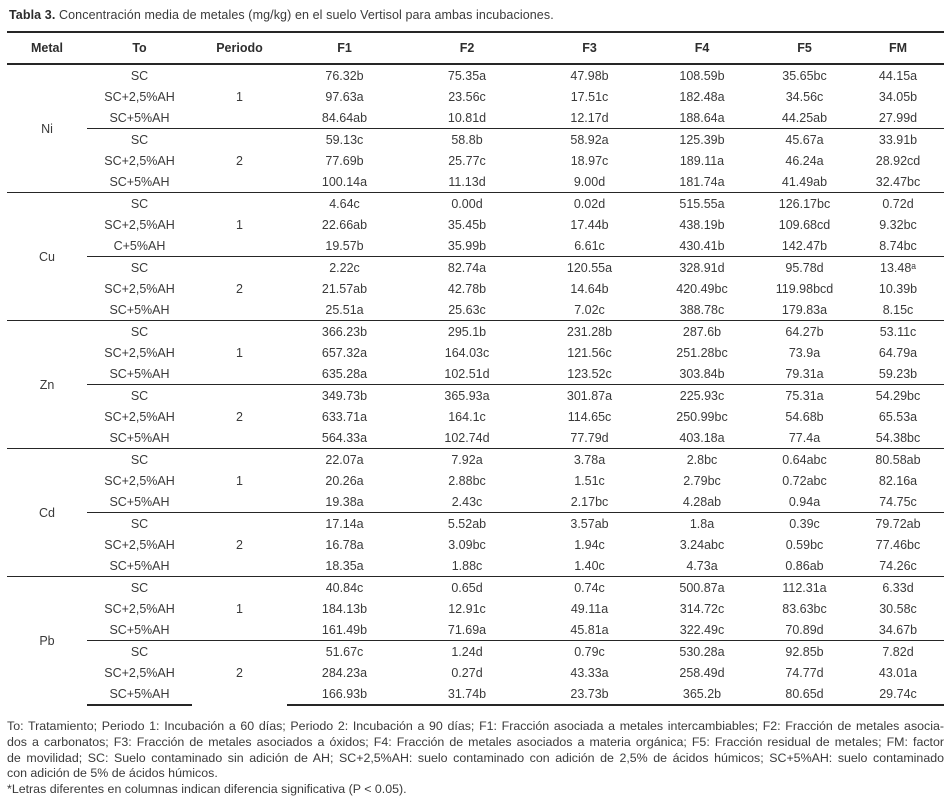  What do you see at coordinates (589, 480) in the screenshot?
I see `value-cell-f3: 1.51c` at bounding box center [589, 480].